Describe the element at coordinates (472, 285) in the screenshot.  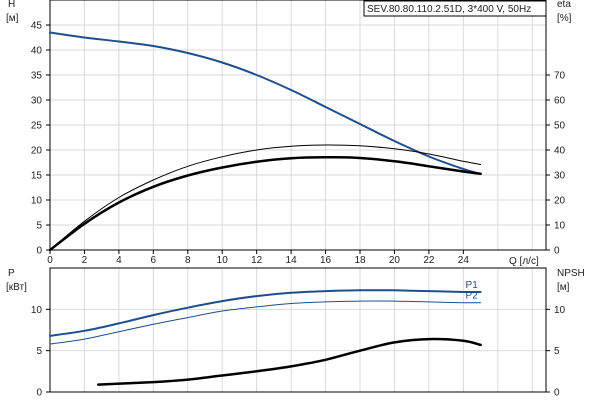
I see `series-label: P1` at that location.